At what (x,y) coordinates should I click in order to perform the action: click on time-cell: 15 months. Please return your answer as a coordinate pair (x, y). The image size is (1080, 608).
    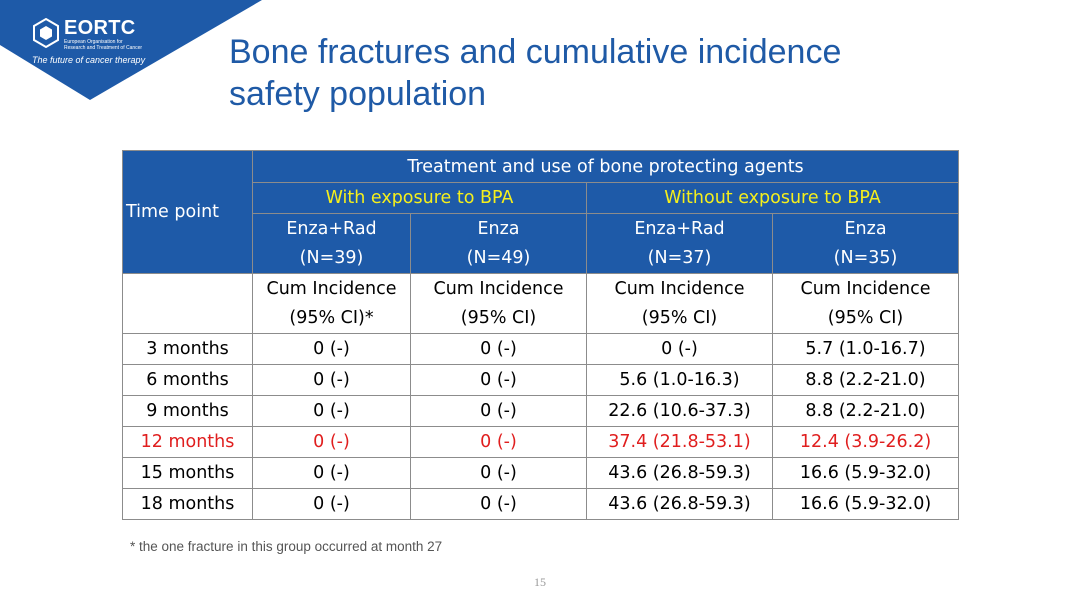
    Looking at the image, I should click on (187, 473).